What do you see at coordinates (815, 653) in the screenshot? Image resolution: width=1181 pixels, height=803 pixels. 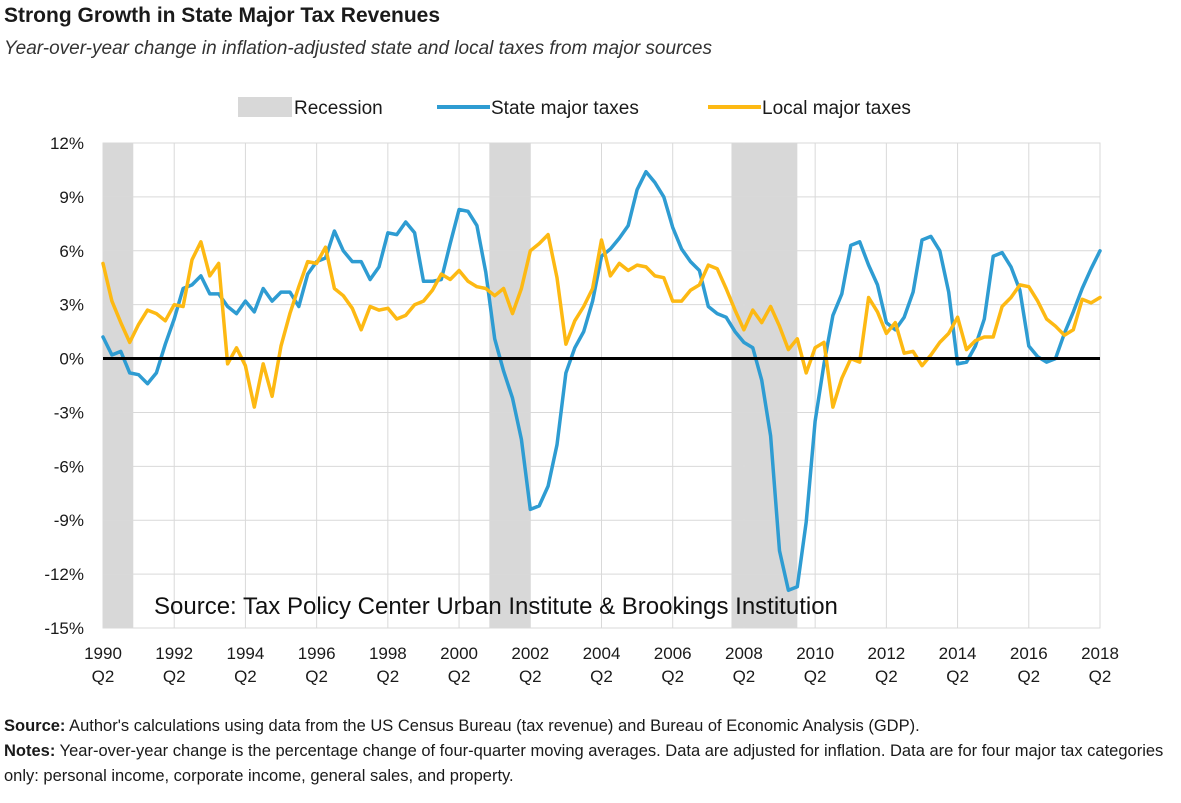 I see `x-tick-year: 2010` at bounding box center [815, 653].